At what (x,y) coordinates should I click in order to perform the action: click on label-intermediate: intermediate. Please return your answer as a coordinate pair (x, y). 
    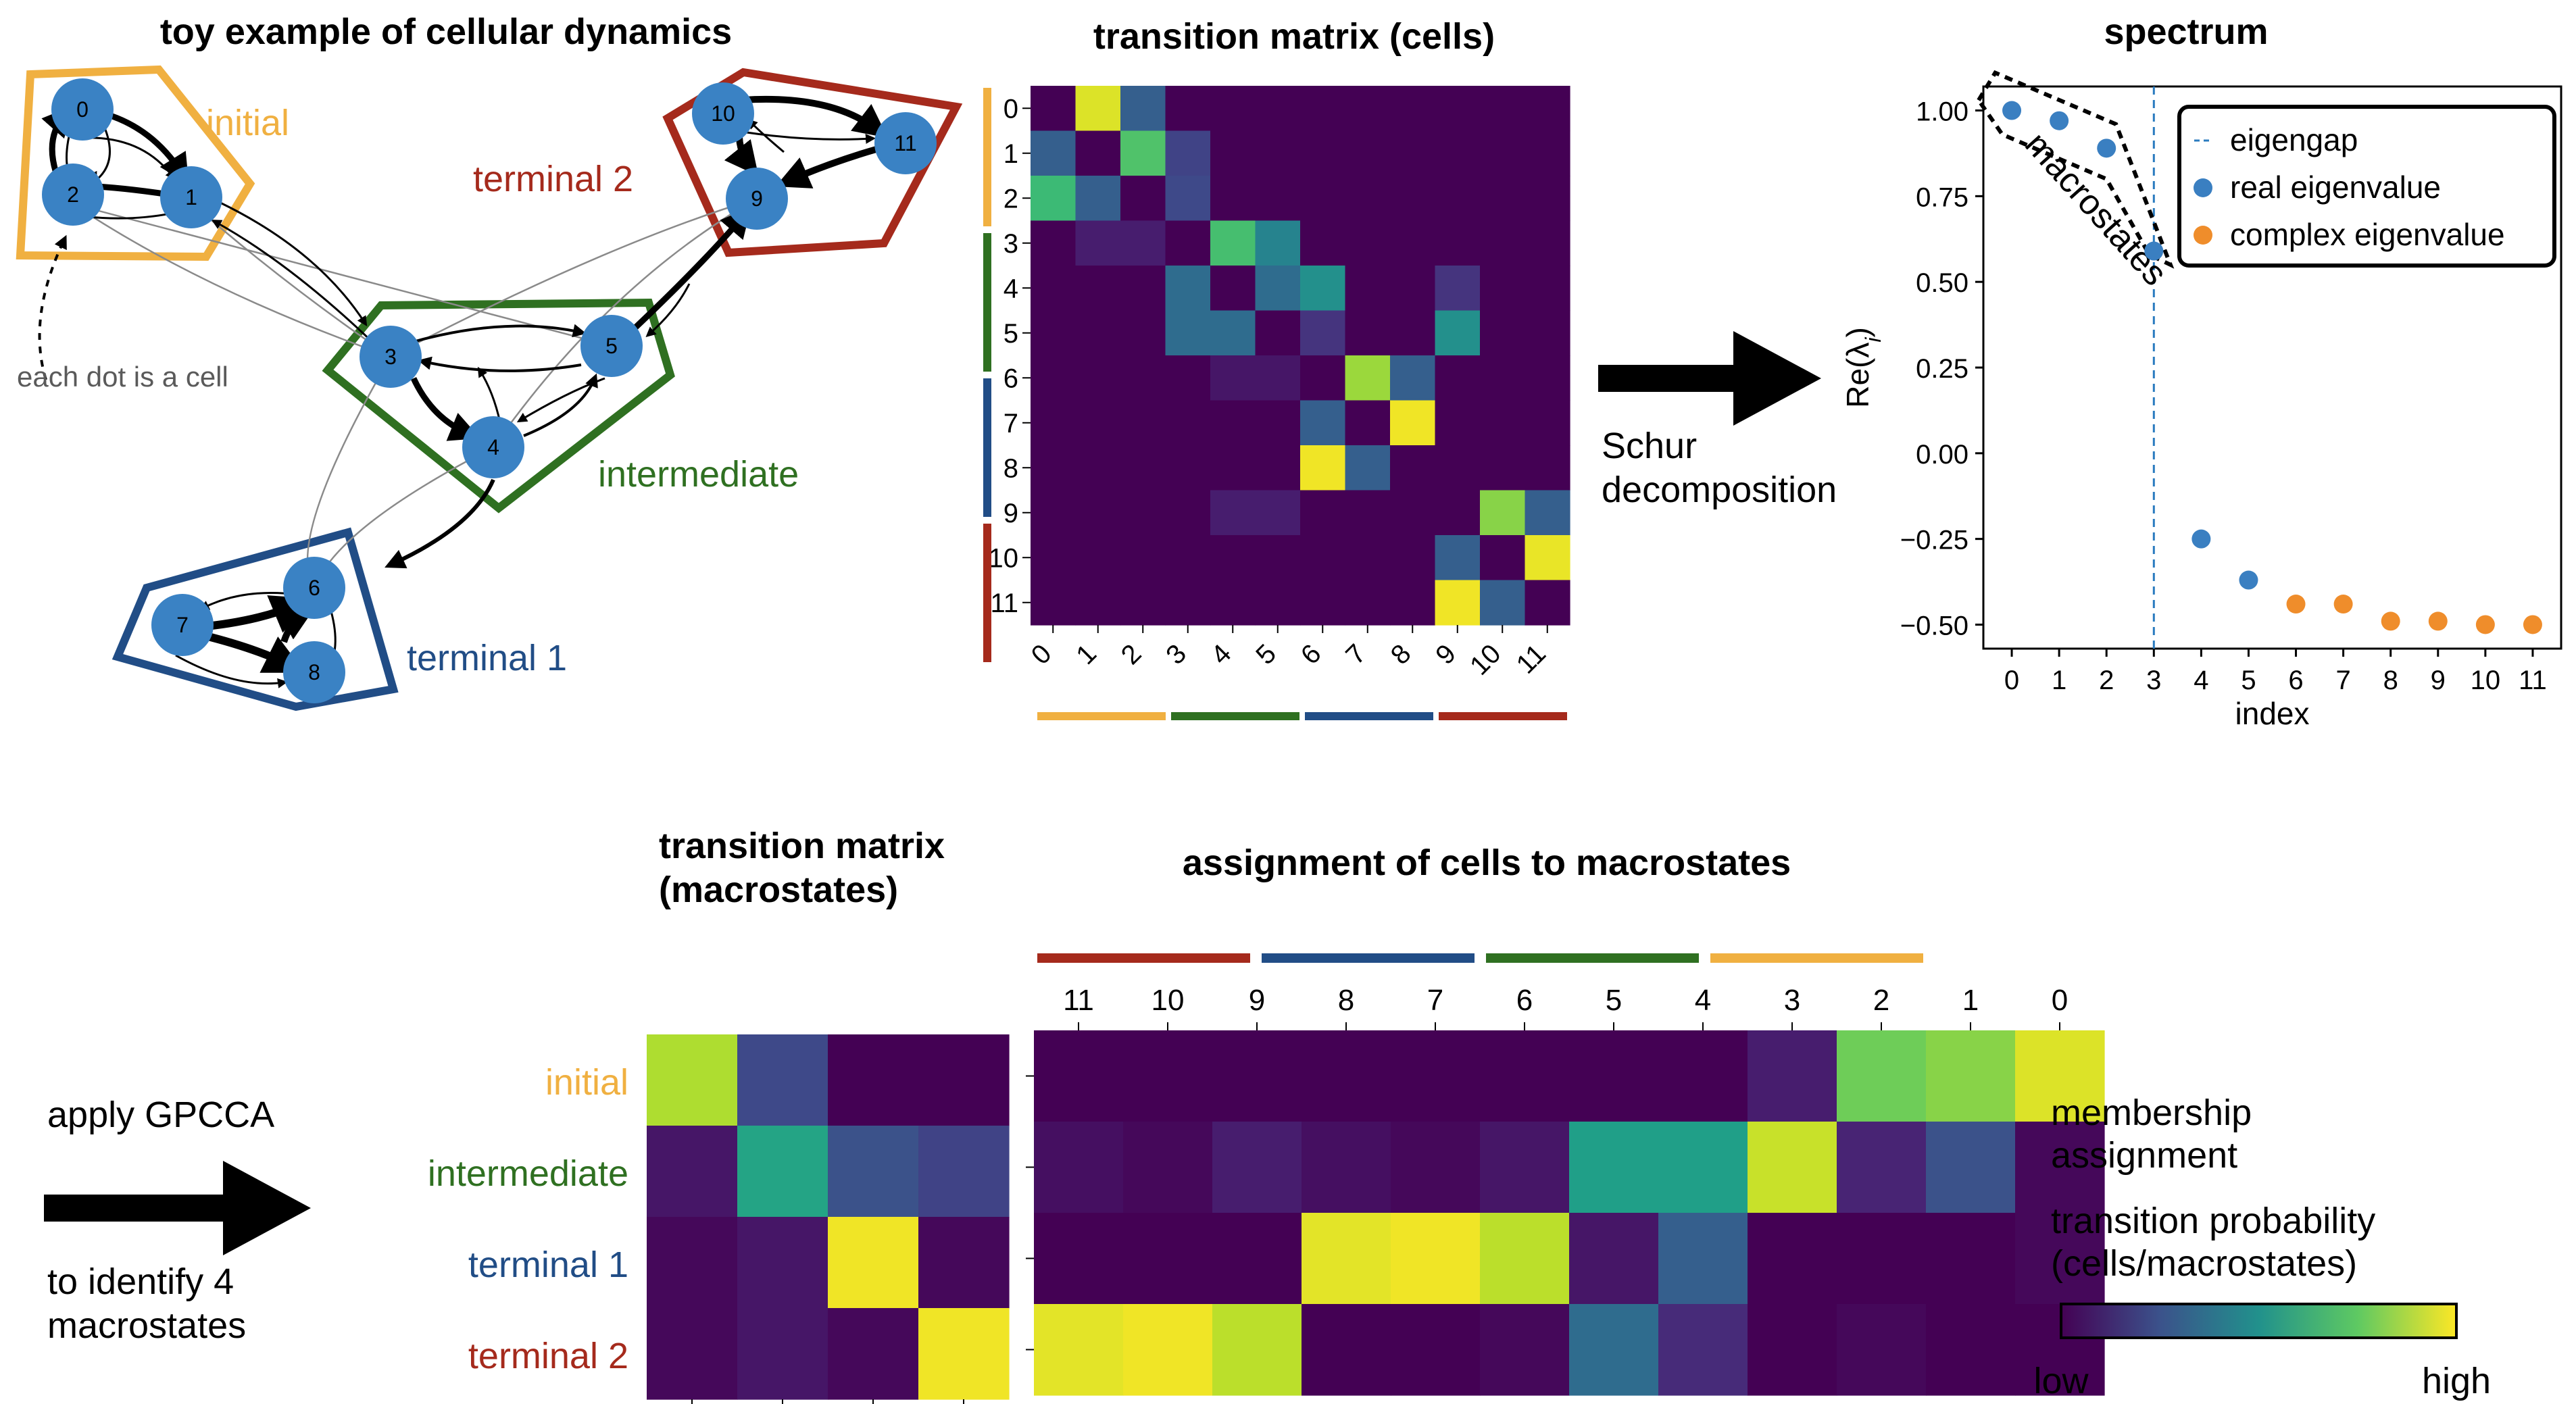
    Looking at the image, I should click on (699, 474).